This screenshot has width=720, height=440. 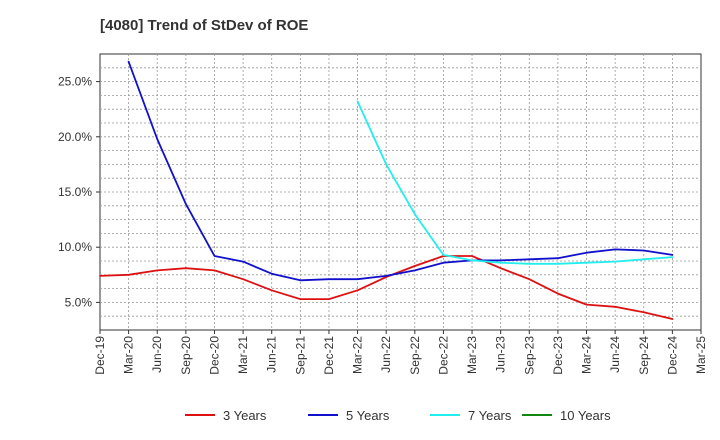 What do you see at coordinates (329, 355) in the screenshot?
I see `x-tick-label: Dec-21` at bounding box center [329, 355].